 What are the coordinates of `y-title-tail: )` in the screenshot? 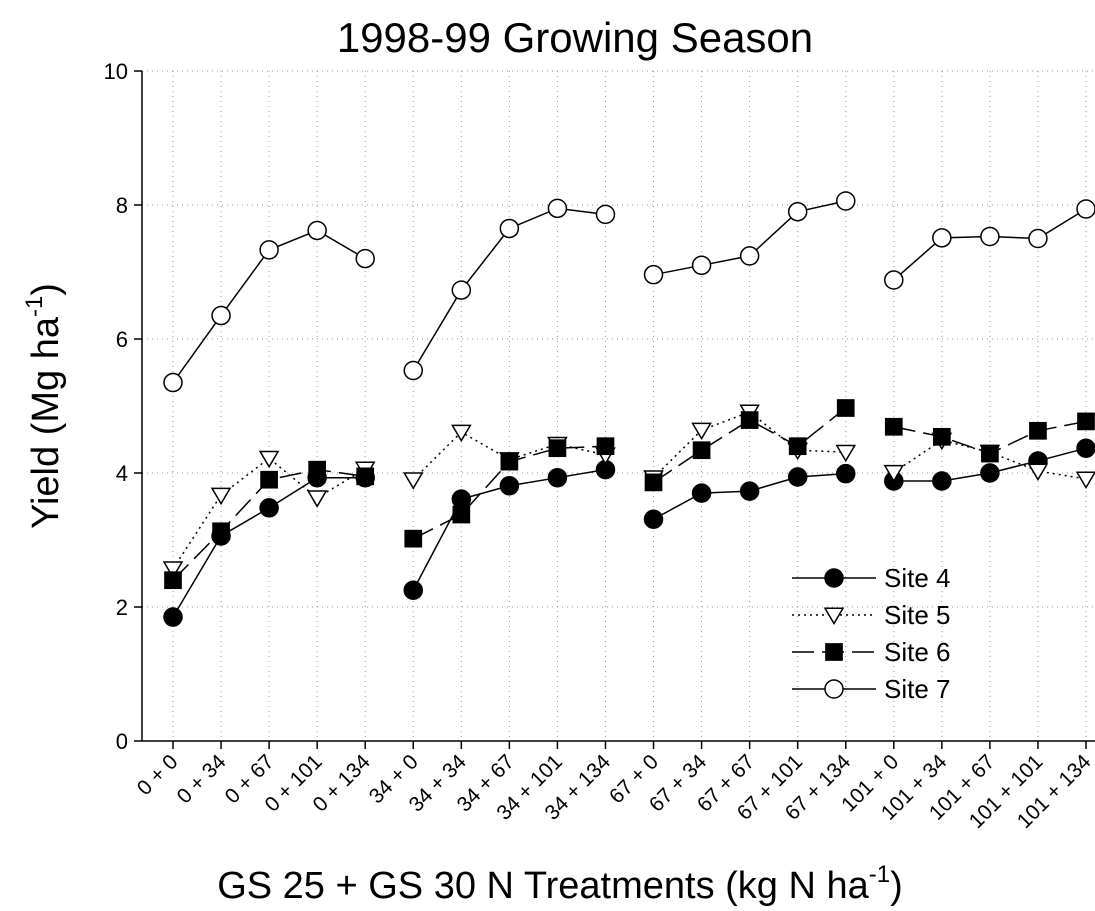 It's located at (46, 289).